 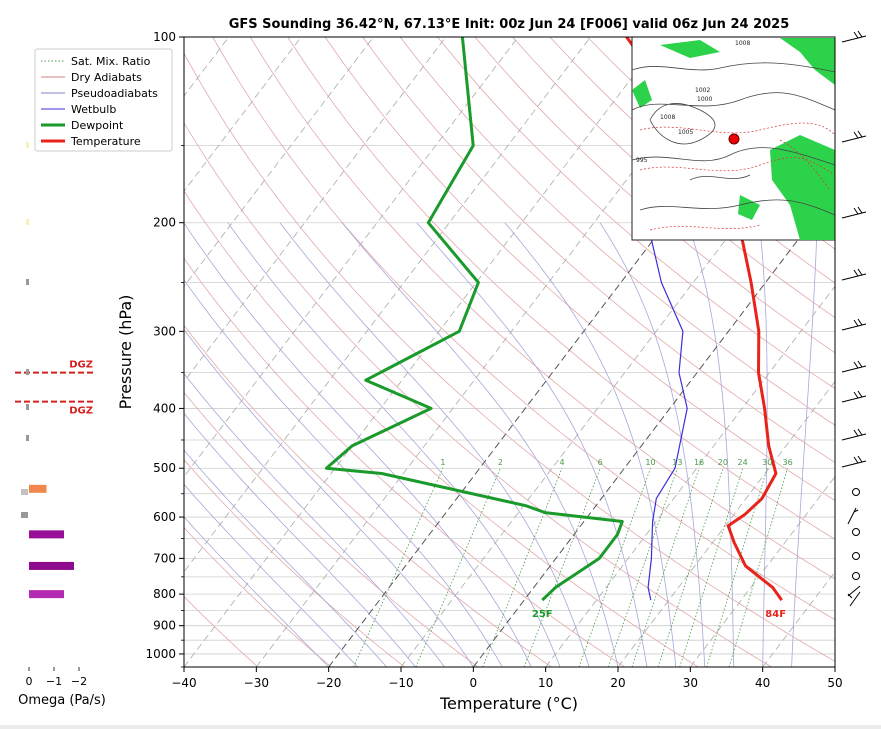 What do you see at coordinates (164, 626) in the screenshot?
I see `y-tick-label: 900` at bounding box center [164, 626].